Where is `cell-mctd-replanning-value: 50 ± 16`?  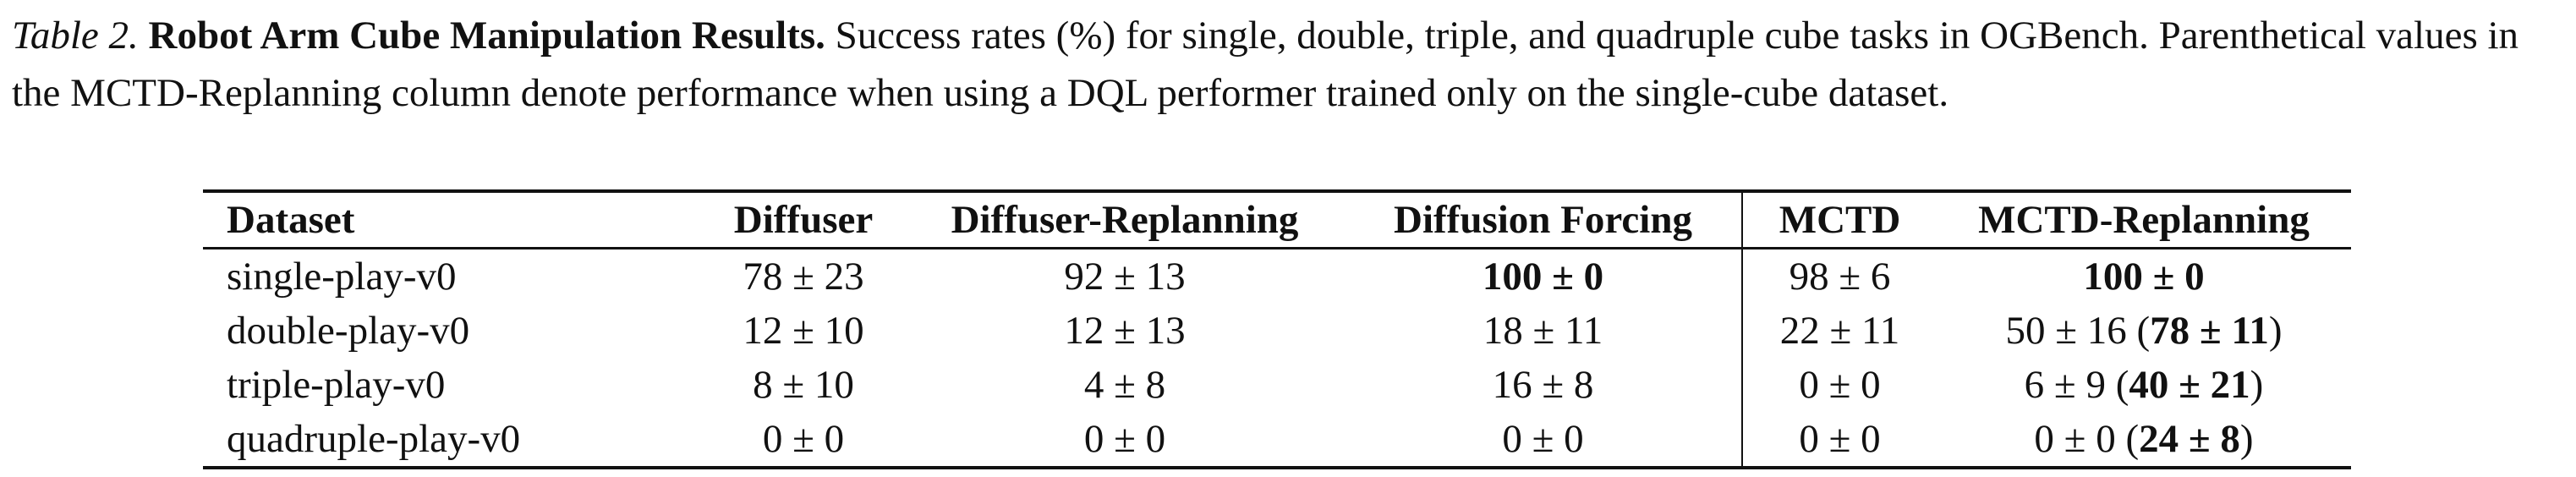
cell-mctd-replanning-value: 50 ± 16 is located at coordinates (2066, 331).